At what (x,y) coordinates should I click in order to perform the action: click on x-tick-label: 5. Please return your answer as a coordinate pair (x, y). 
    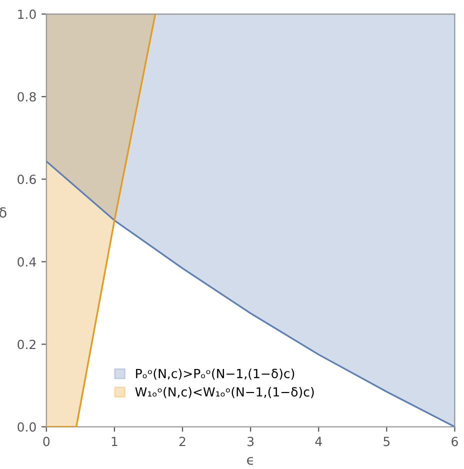
    Looking at the image, I should click on (387, 441).